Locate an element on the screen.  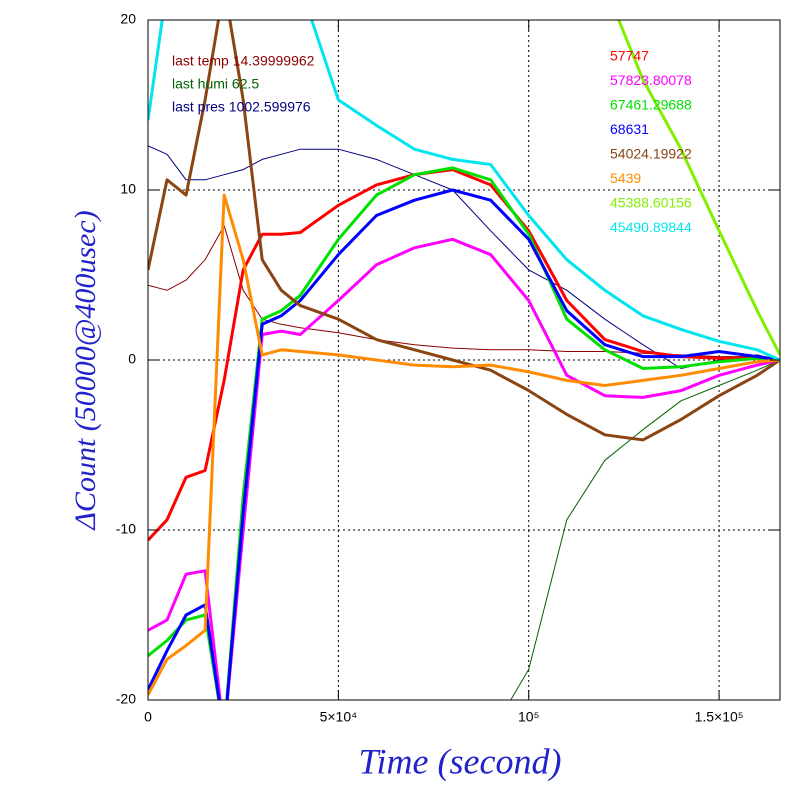
legend-label: 5439 is located at coordinates (625, 178).